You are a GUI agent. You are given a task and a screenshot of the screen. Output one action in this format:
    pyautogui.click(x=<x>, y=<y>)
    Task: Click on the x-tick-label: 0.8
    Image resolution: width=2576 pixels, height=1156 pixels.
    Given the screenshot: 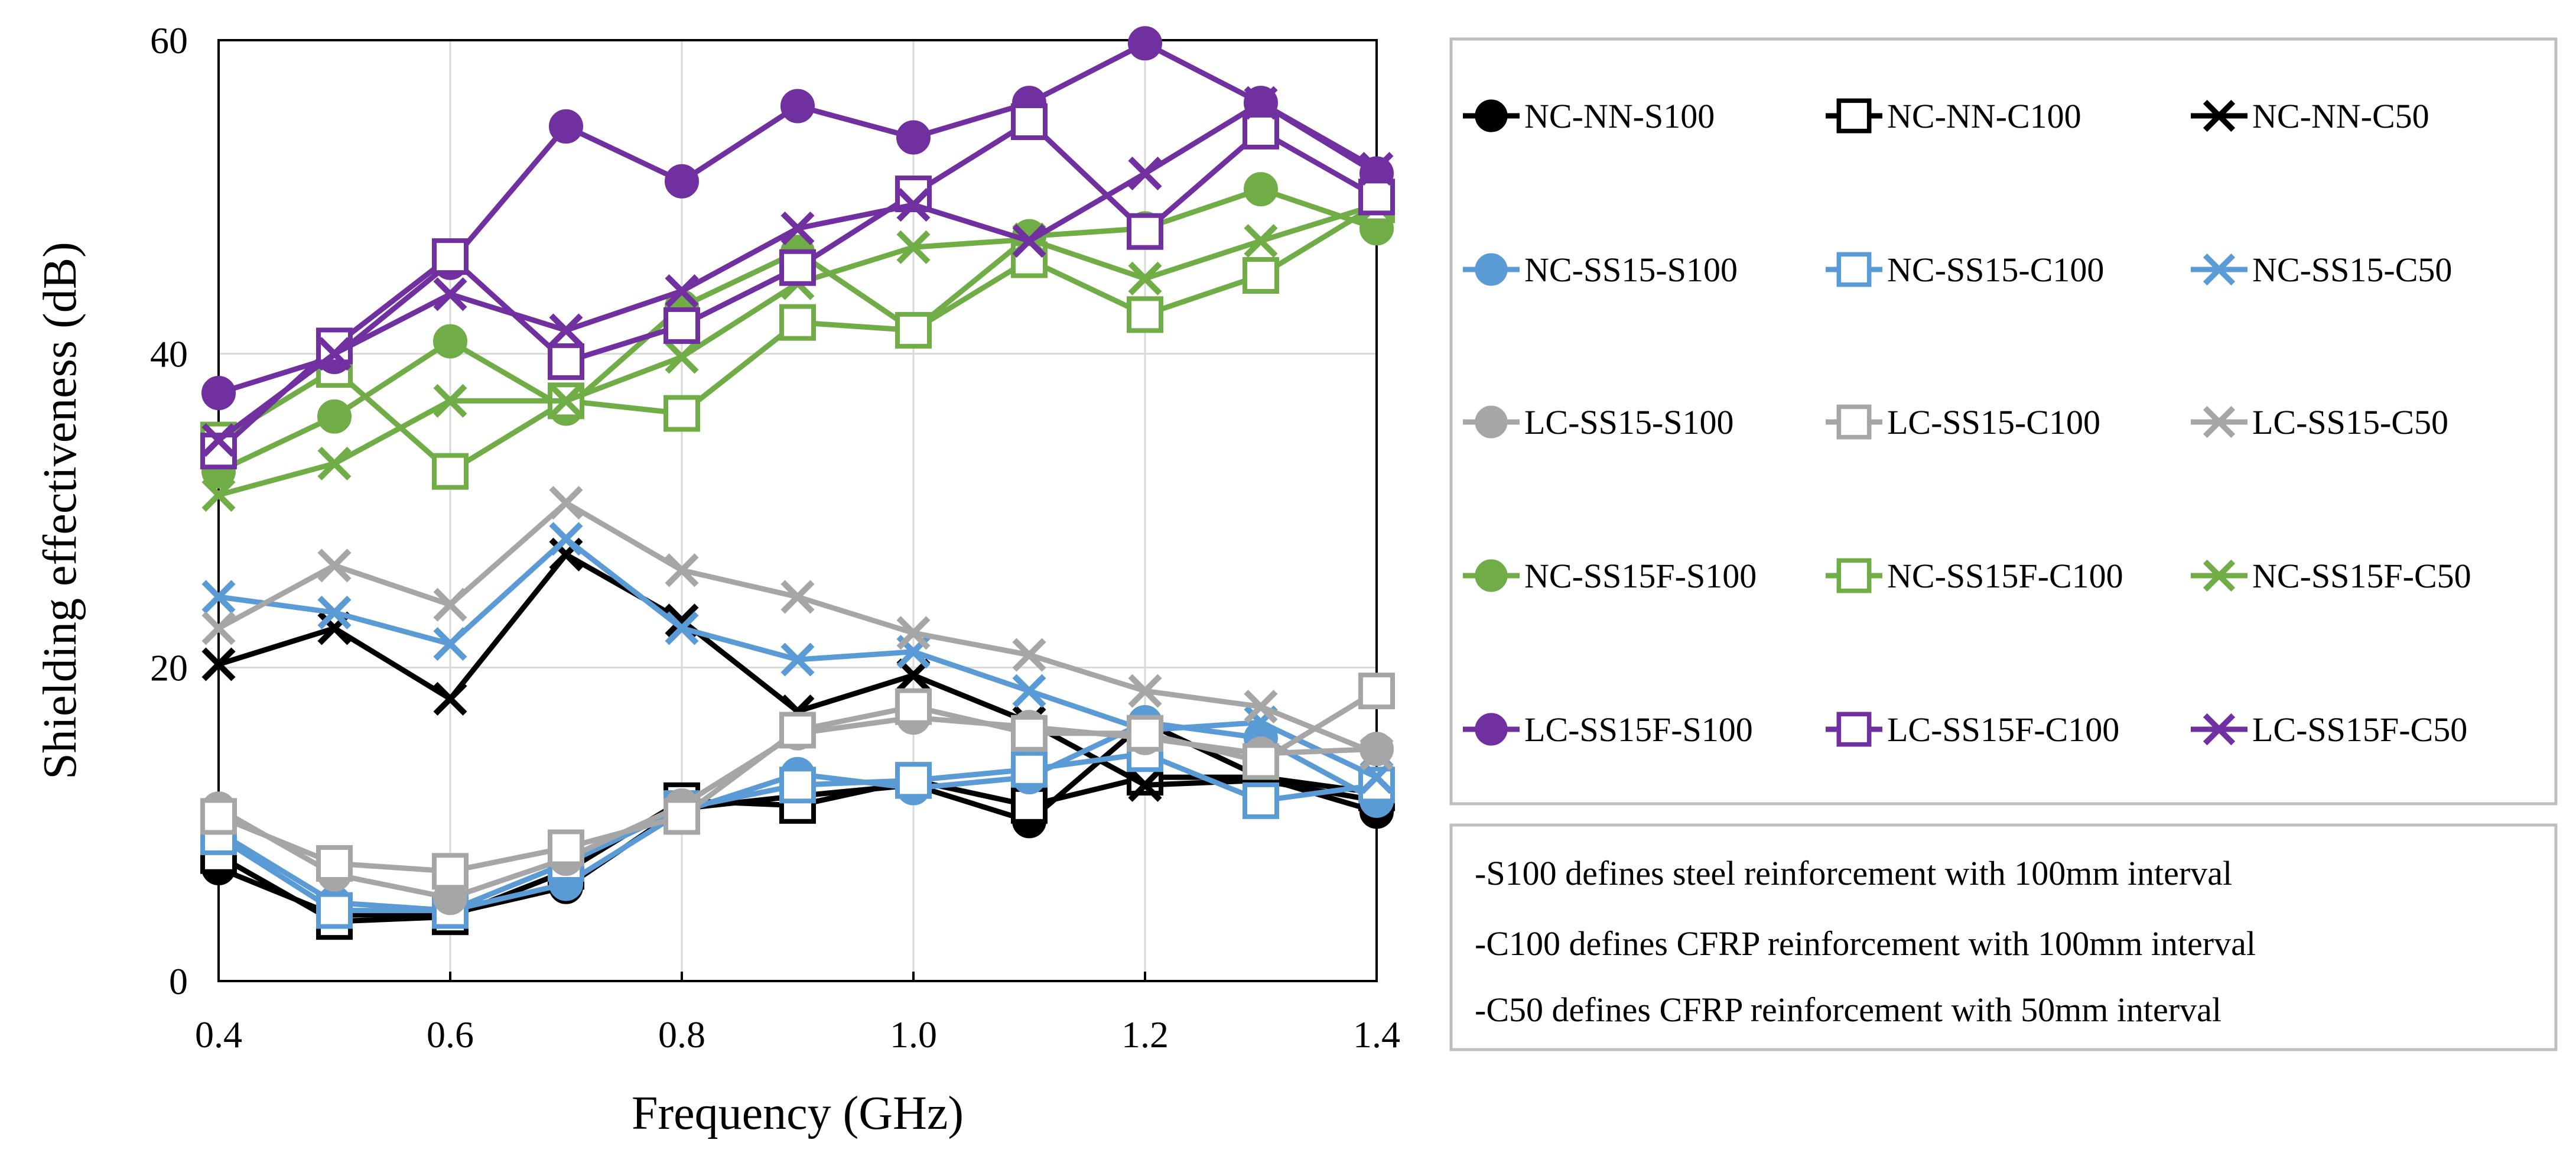 What is the action you would take?
    pyautogui.click(x=681, y=1035)
    